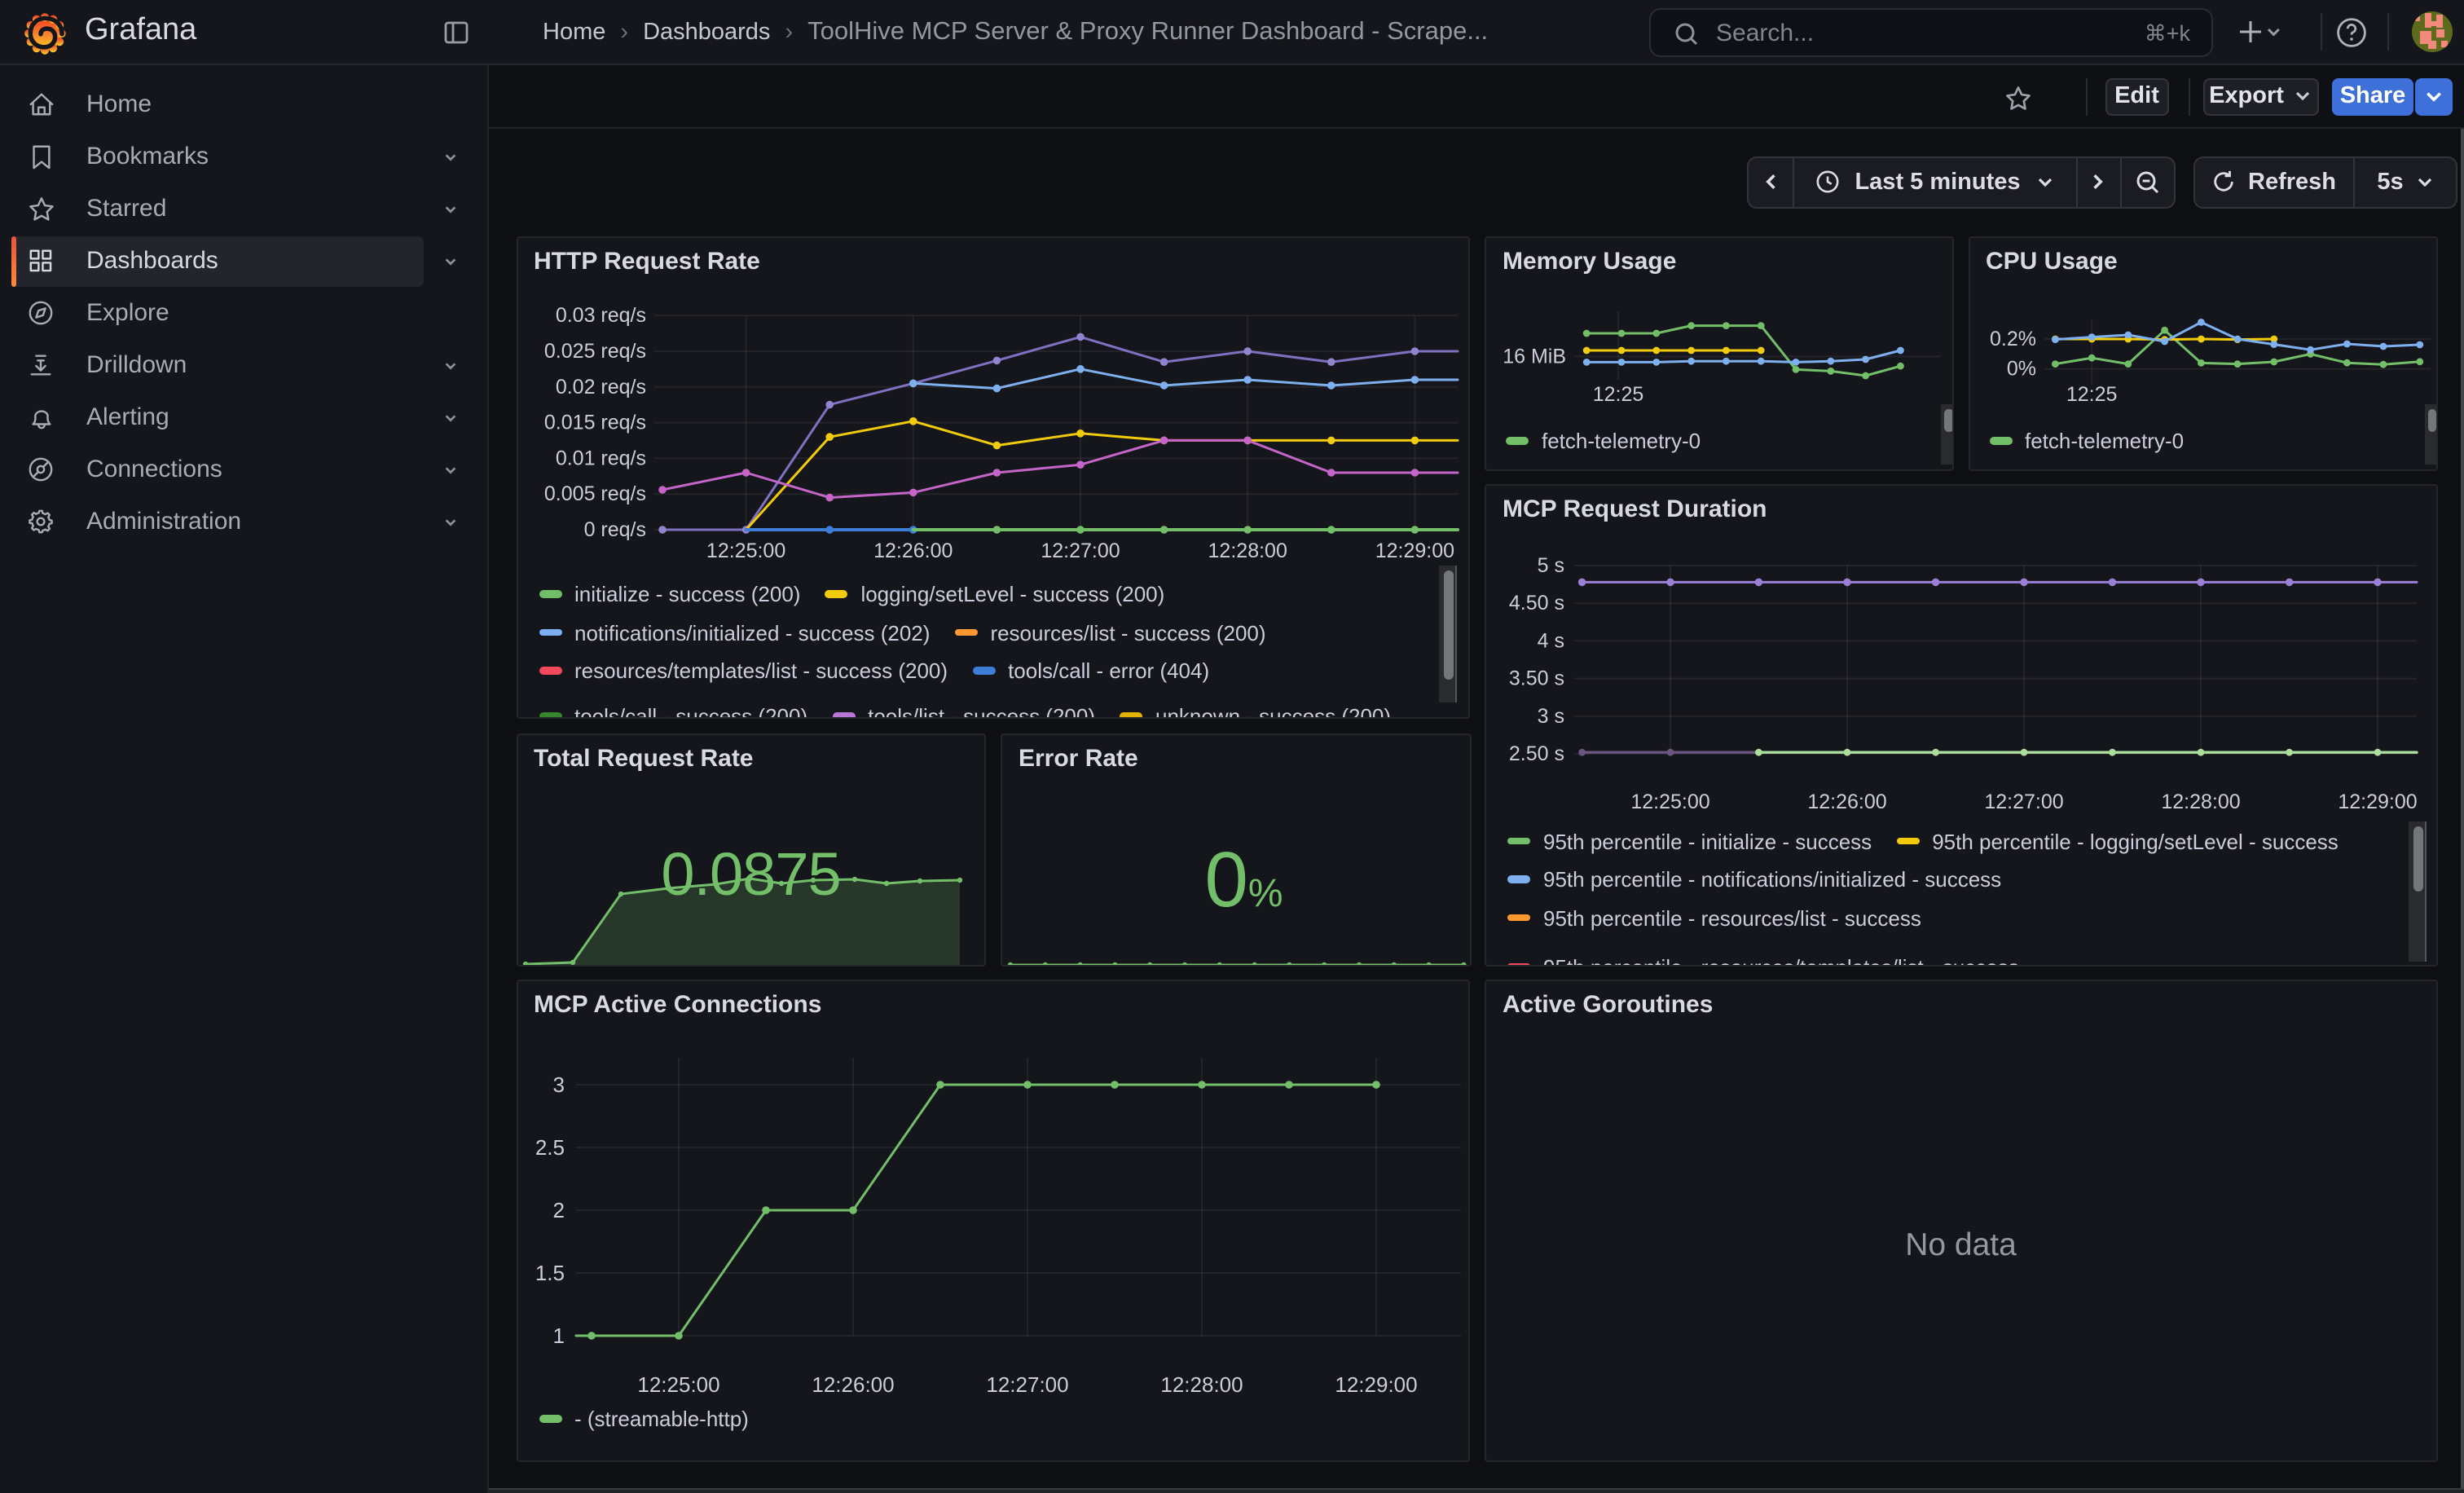 This screenshot has width=2464, height=1493. I want to click on svg-text: 3, so click(558, 1084).